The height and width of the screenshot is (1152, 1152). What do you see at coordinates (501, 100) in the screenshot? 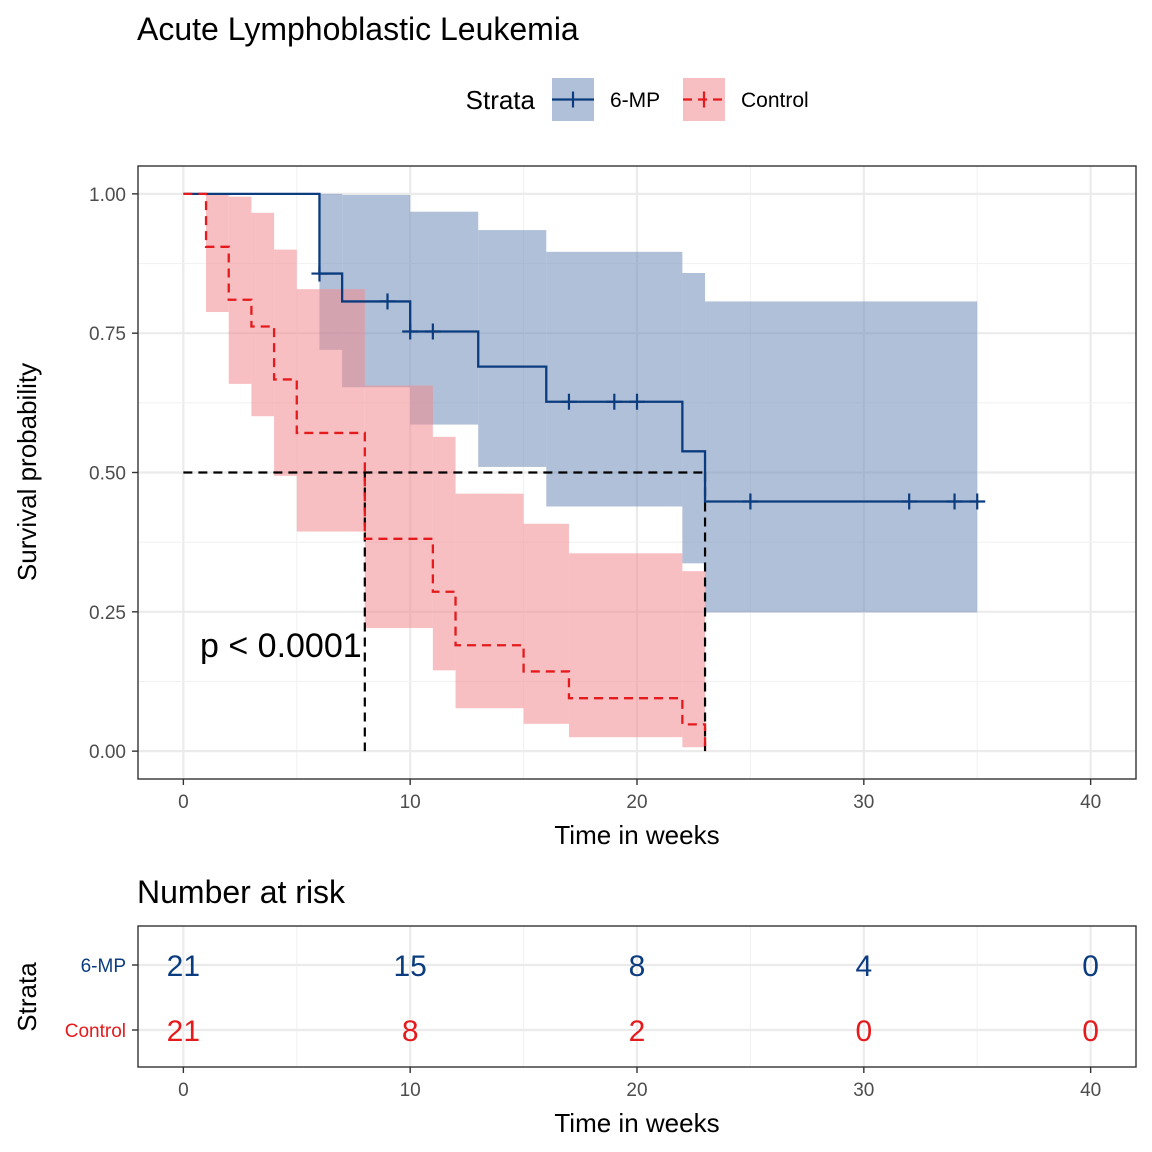
I see `legend-title: Strata` at bounding box center [501, 100].